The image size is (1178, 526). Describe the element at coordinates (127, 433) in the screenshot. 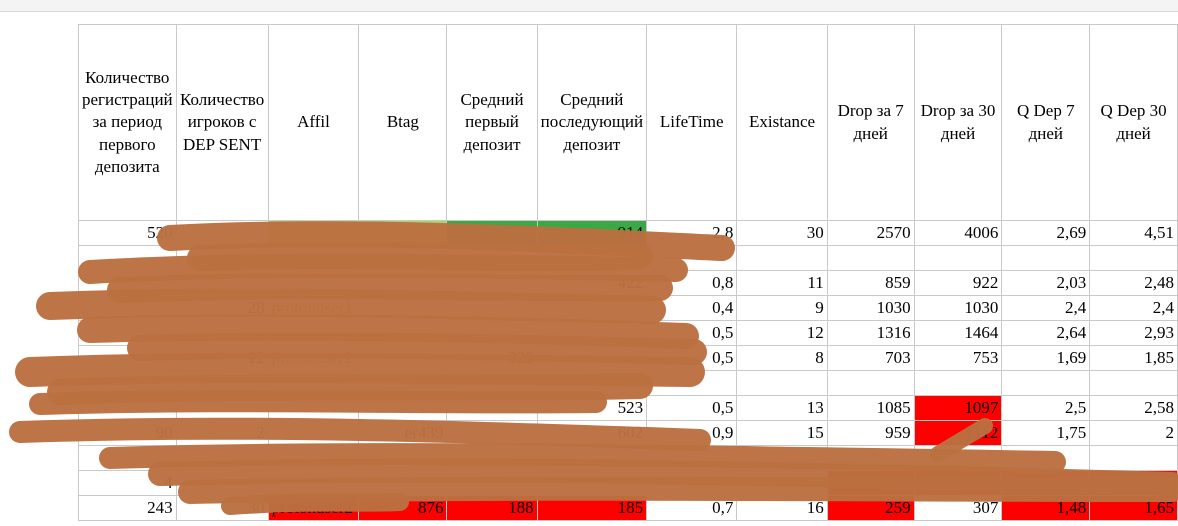

I see `table-cell: 90` at that location.